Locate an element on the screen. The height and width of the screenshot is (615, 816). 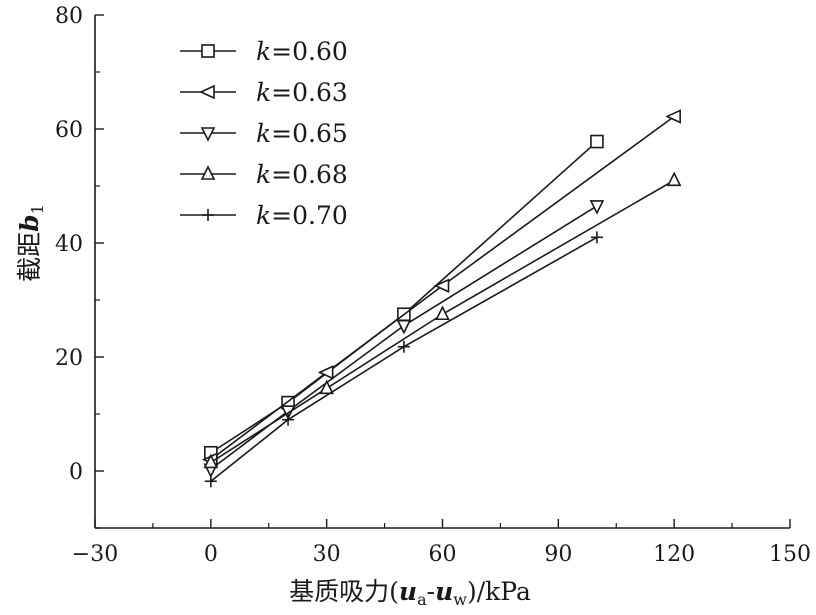
legend-label-value: =0.65 is located at coordinates (309, 133).